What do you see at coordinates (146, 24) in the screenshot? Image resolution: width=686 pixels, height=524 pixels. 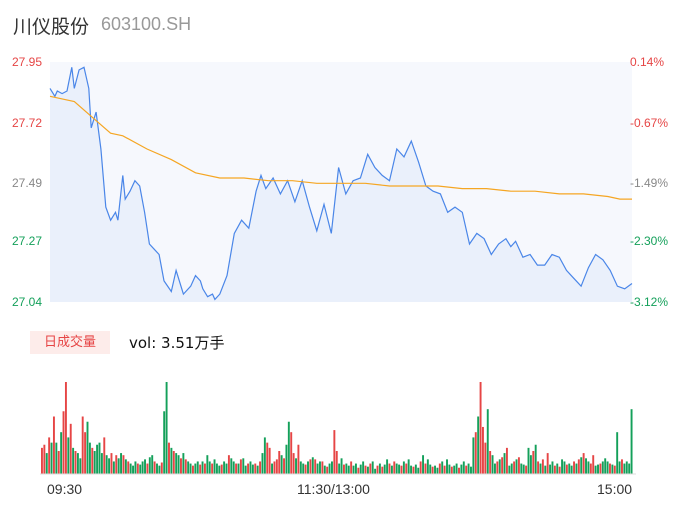 I see `stock-code: 603100.SH` at bounding box center [146, 24].